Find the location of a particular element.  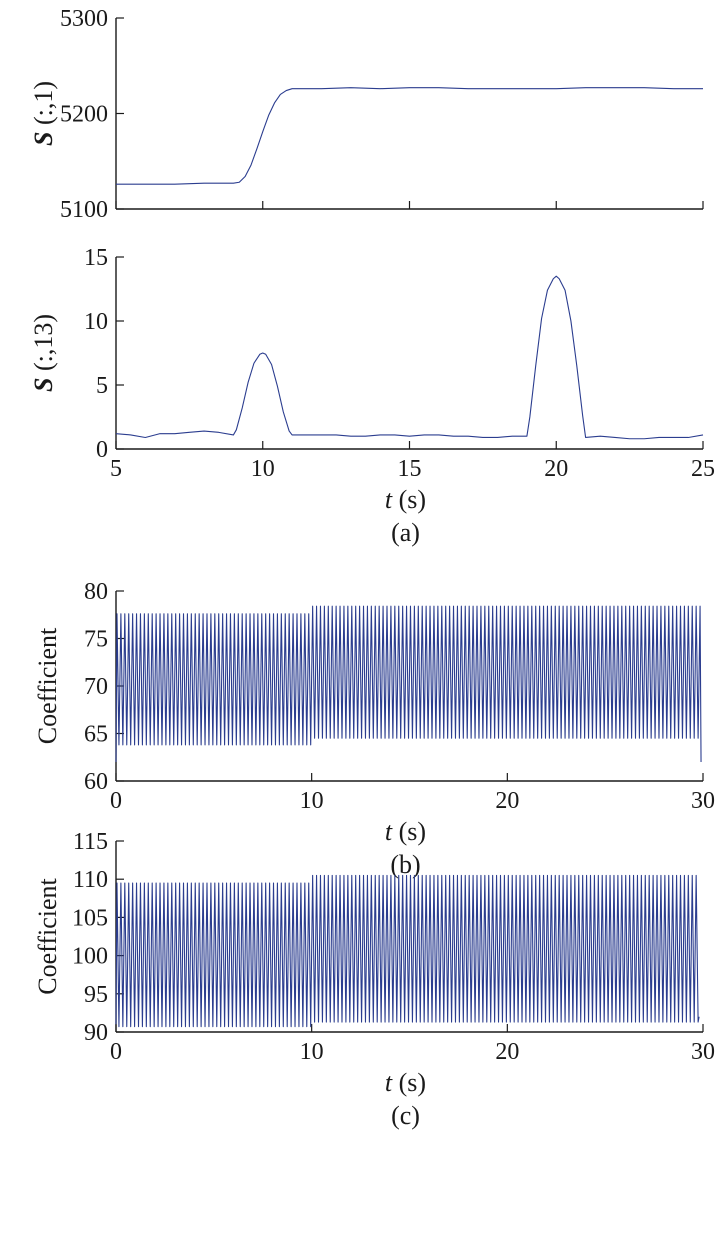

y-tick-label: 110 is located at coordinates (90, 880).